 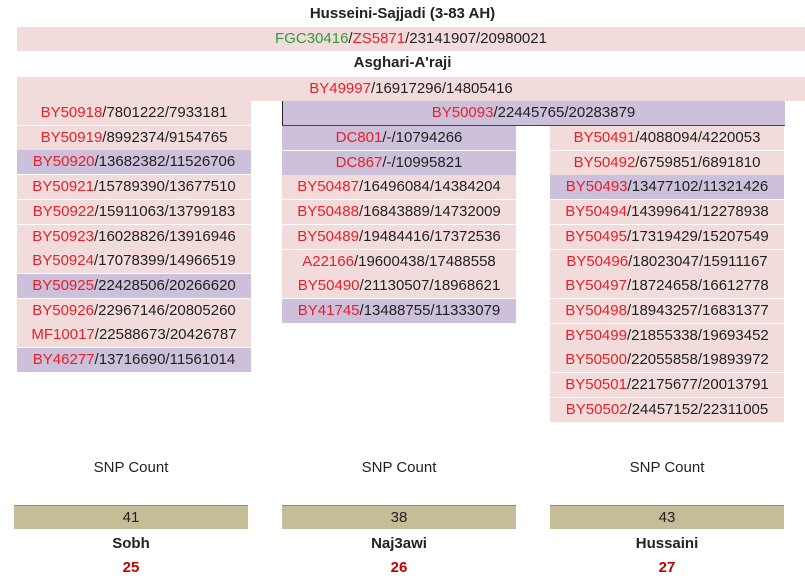 What do you see at coordinates (167, 335) in the screenshot?
I see `snp-positions: 22588673/20426787` at bounding box center [167, 335].